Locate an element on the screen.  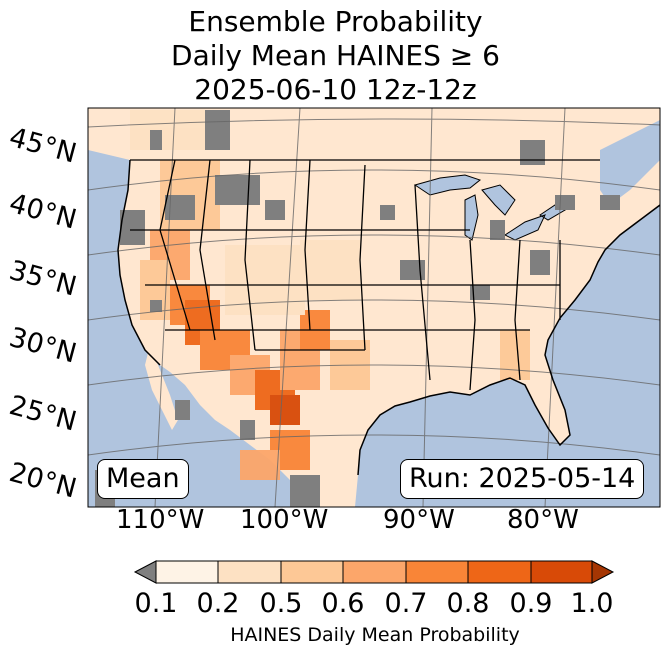
lon-label-80: 80°W is located at coordinates (543, 520).